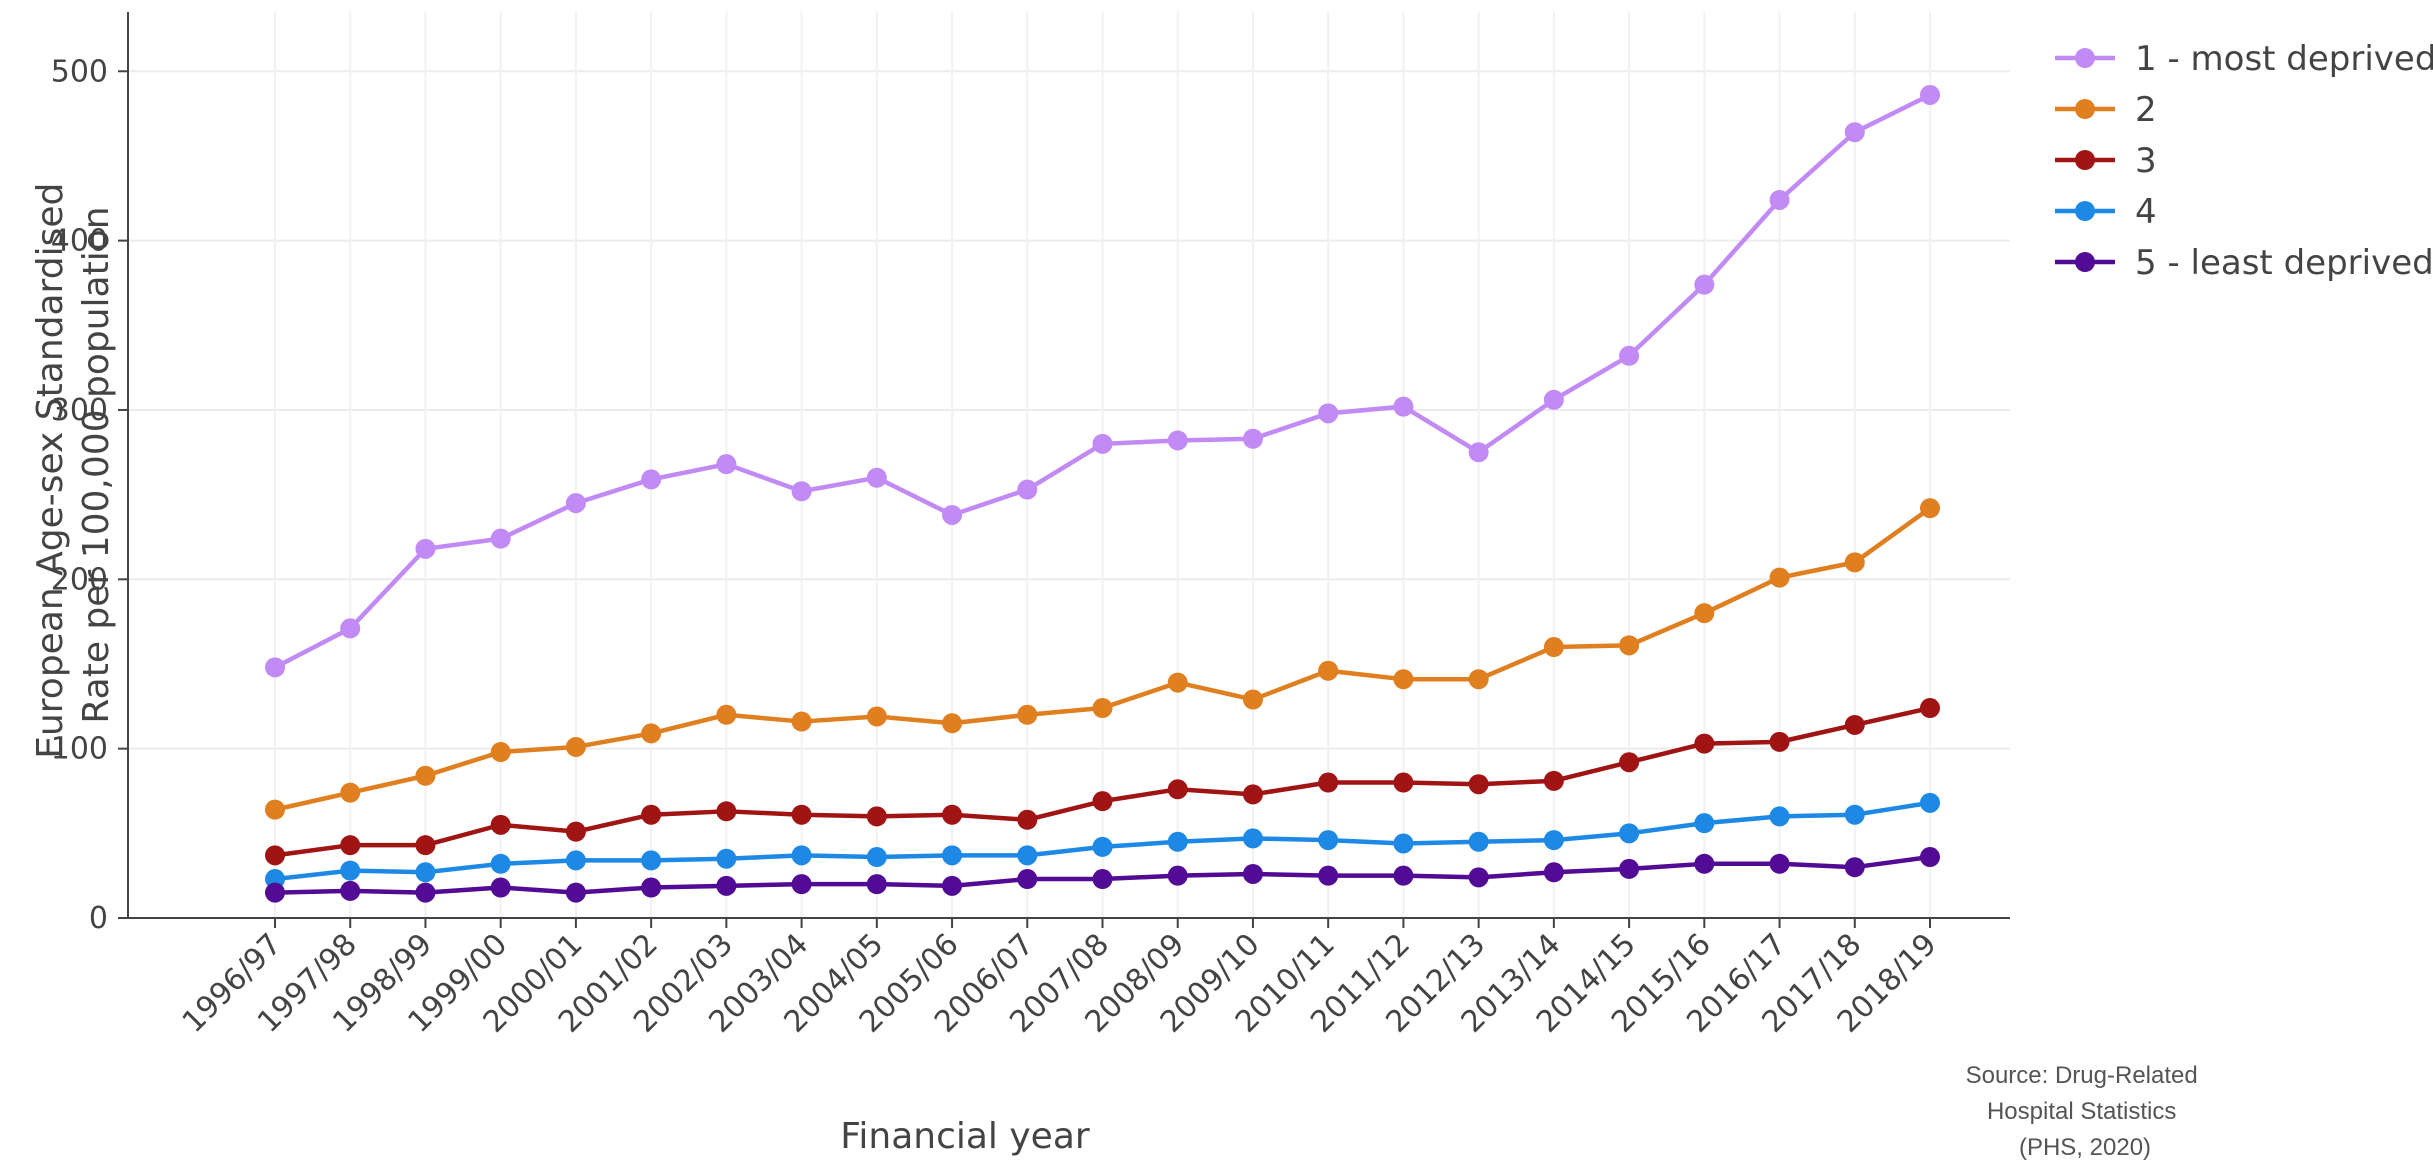 The height and width of the screenshot is (1165, 2433). I want to click on legend-item: 4, so click(2106, 212).